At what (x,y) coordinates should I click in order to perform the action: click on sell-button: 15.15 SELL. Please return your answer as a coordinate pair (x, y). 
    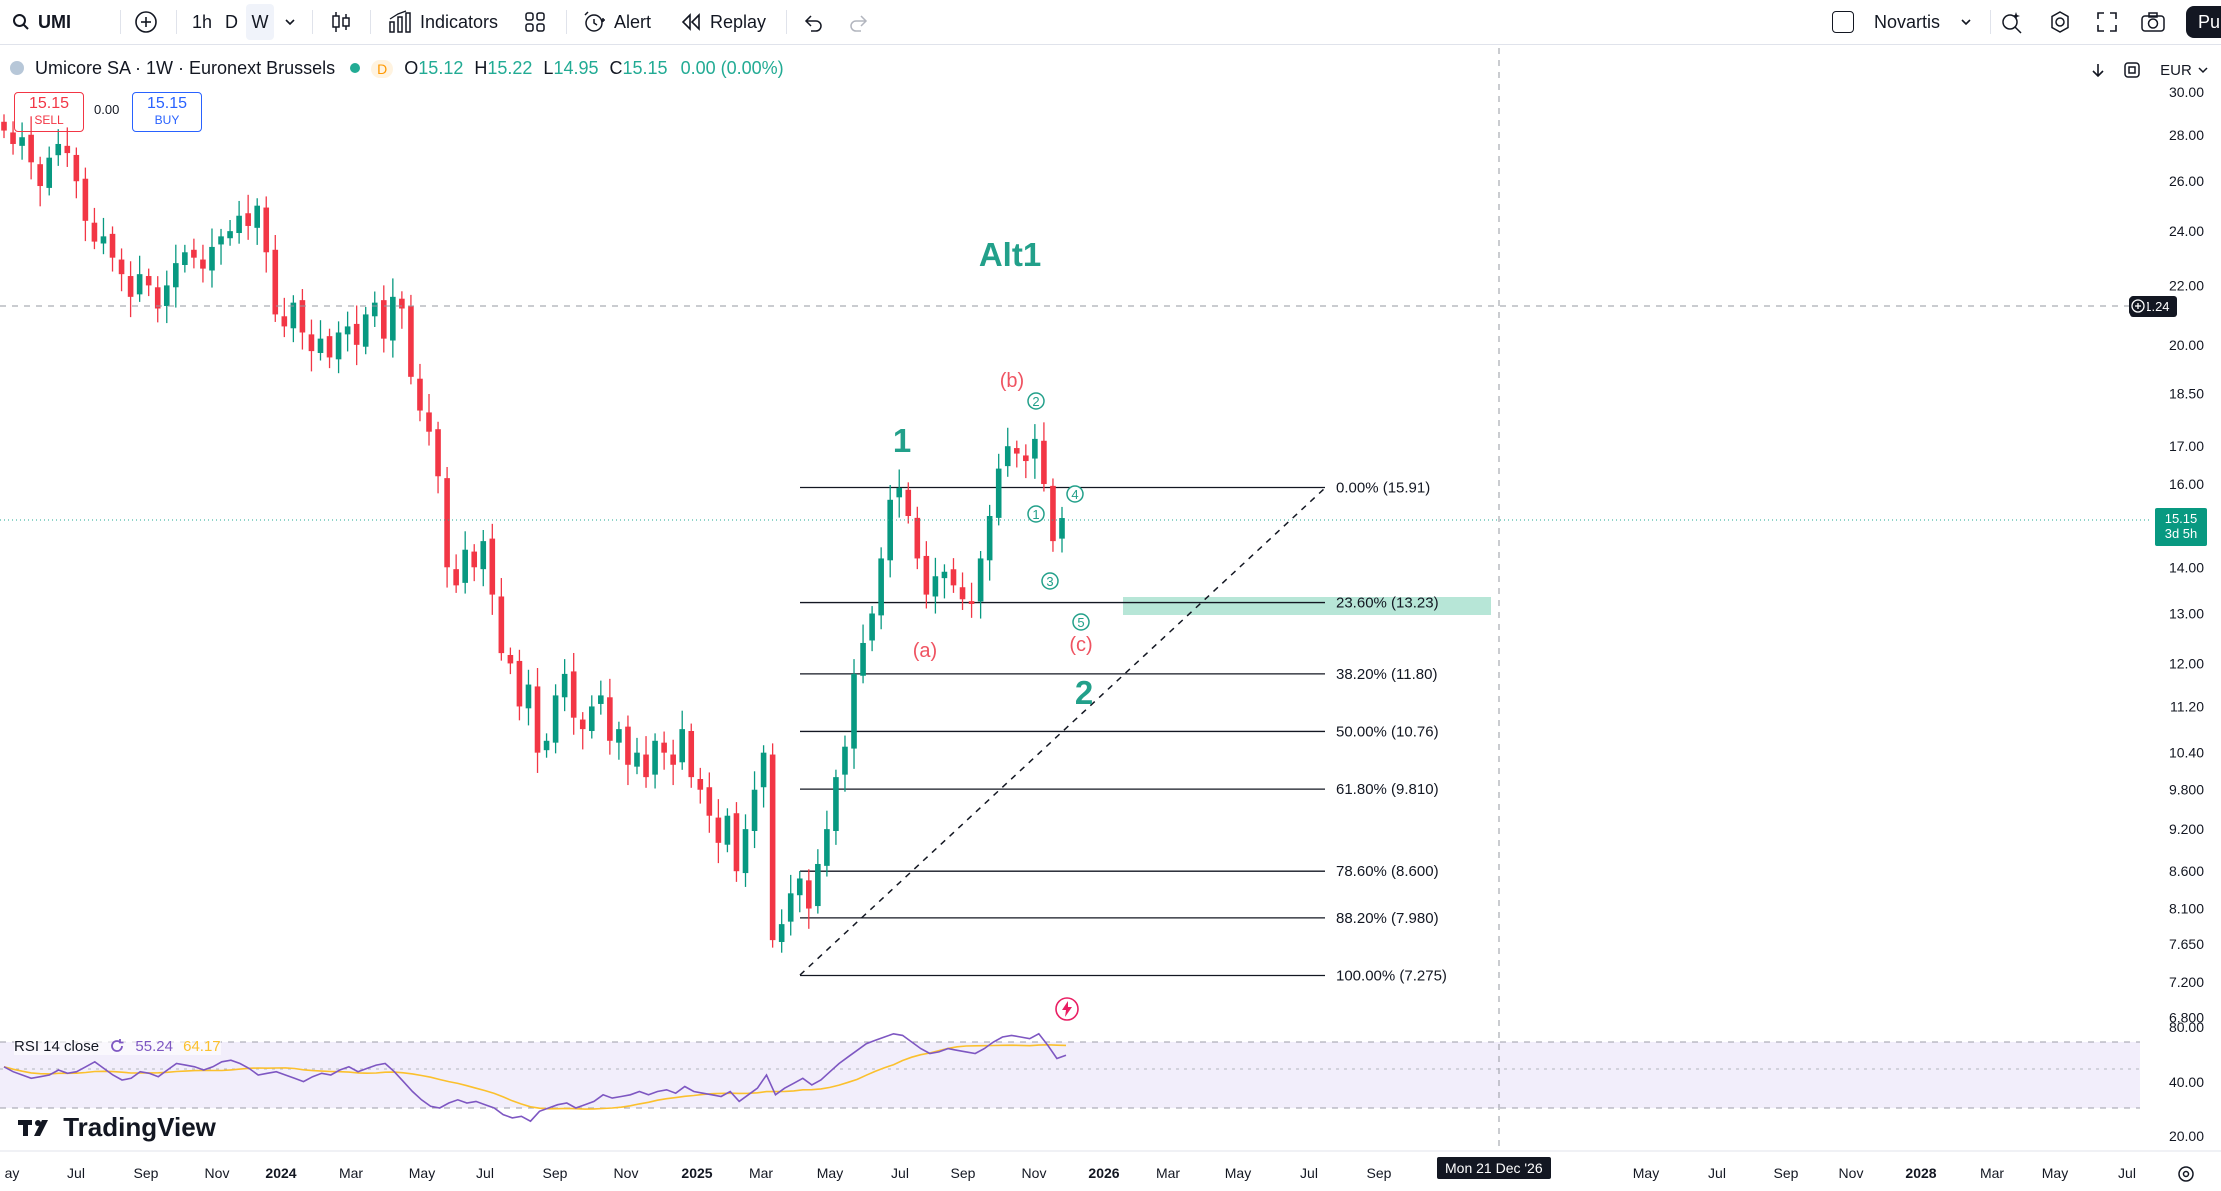
    Looking at the image, I should click on (49, 112).